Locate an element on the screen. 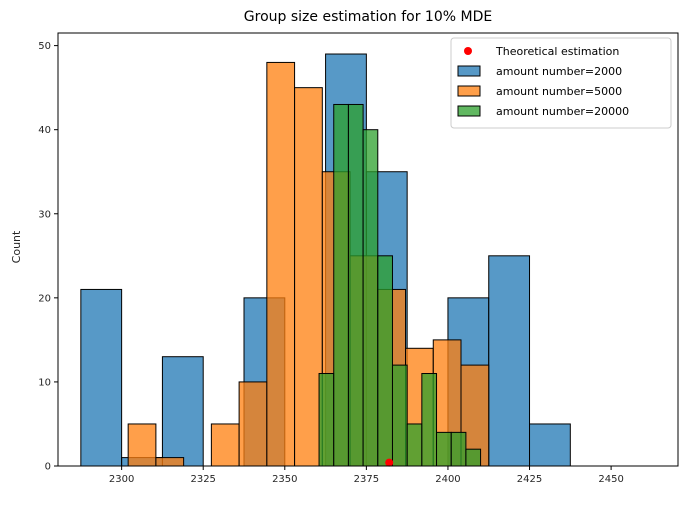 The width and height of the screenshot is (686, 528). legend-label-1: amount number=2000 is located at coordinates (559, 71).